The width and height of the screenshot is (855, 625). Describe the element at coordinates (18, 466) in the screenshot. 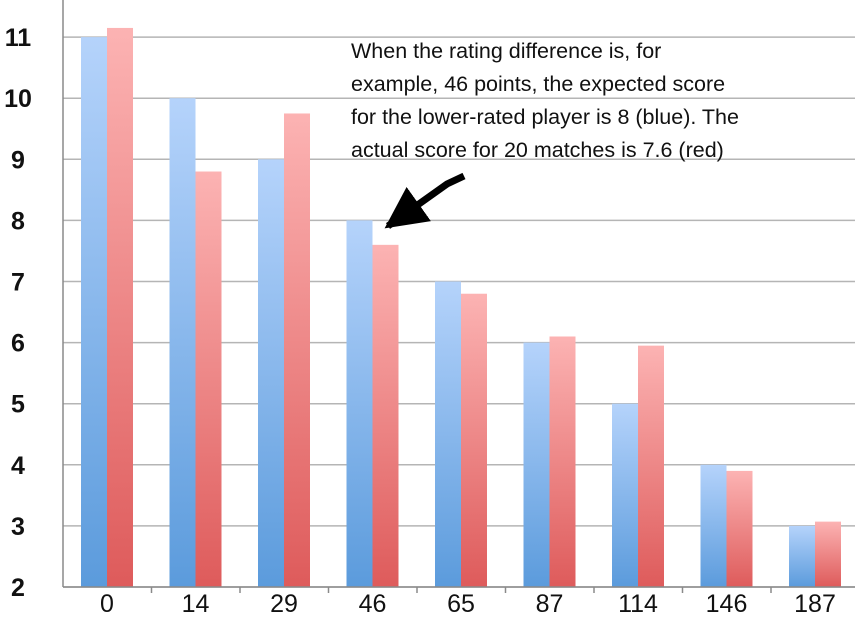

I see `y-tick-label-4: 4` at that location.